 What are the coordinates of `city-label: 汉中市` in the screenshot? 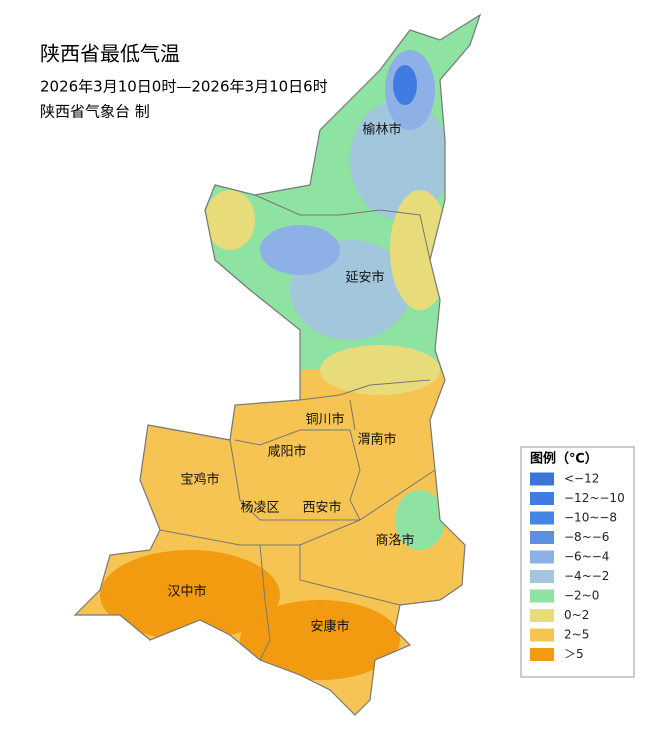 It's located at (186, 592).